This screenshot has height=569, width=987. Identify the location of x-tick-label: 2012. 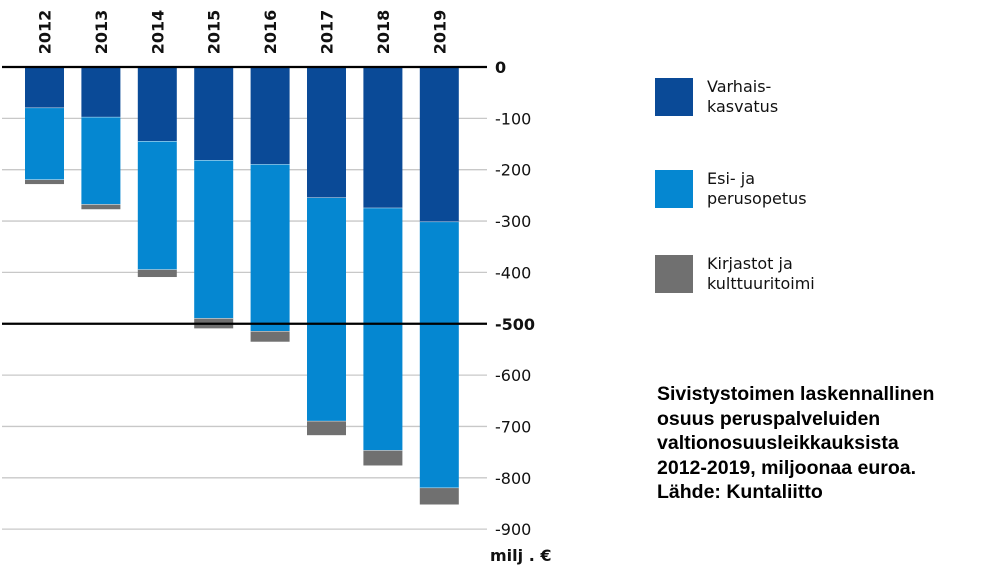
(45, 32).